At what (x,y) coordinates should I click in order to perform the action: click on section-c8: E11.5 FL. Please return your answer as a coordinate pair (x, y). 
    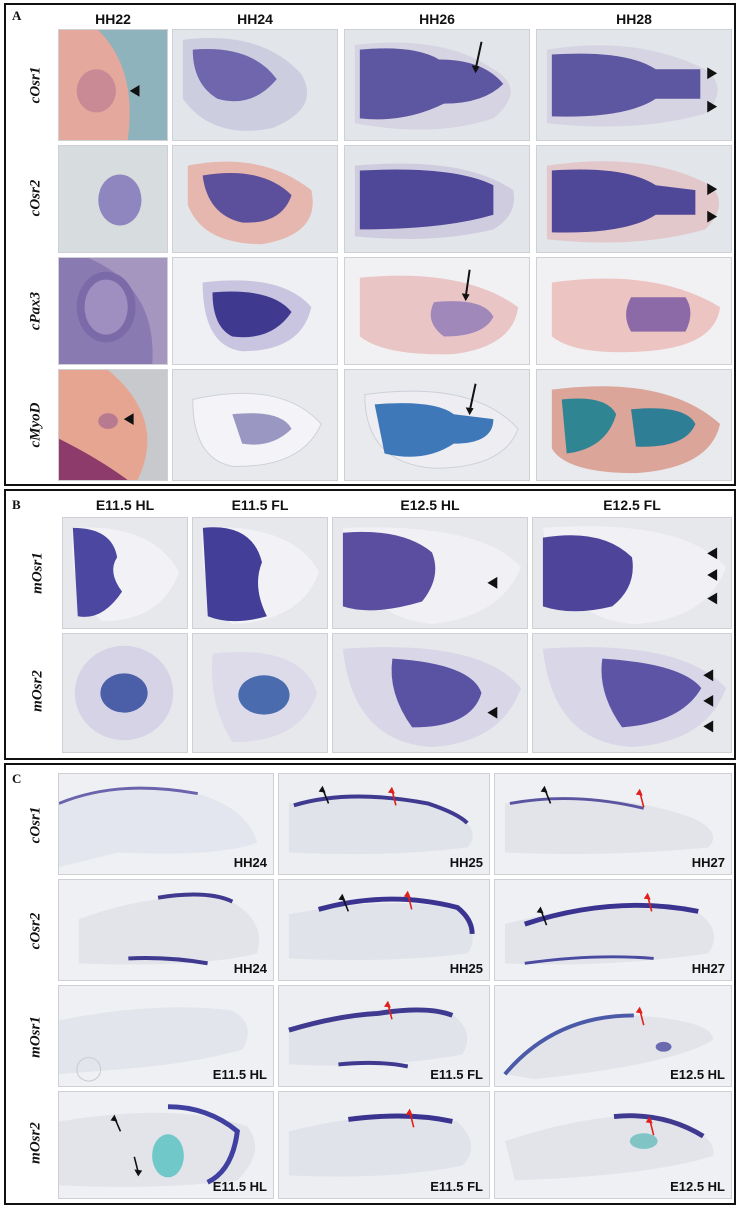
    Looking at the image, I should click on (384, 1036).